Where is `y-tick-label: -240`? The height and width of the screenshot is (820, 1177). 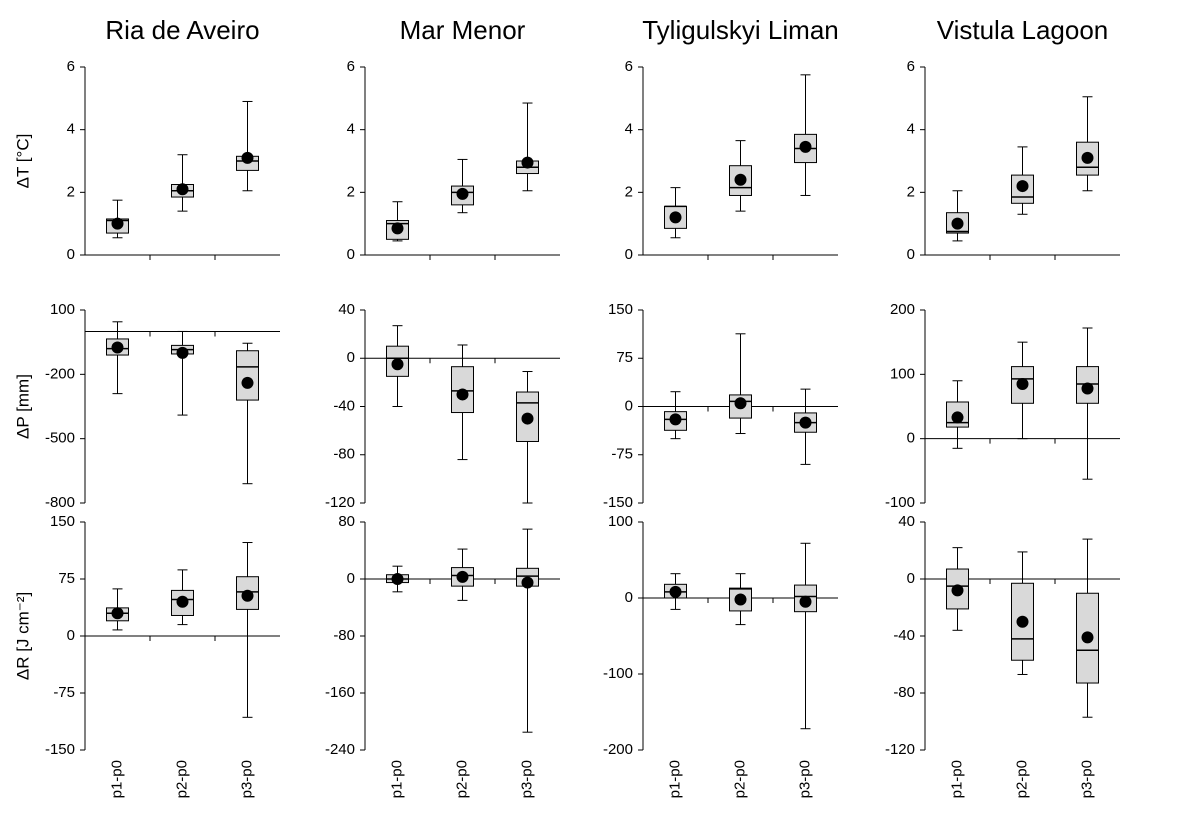 y-tick-label: -240 is located at coordinates (340, 749).